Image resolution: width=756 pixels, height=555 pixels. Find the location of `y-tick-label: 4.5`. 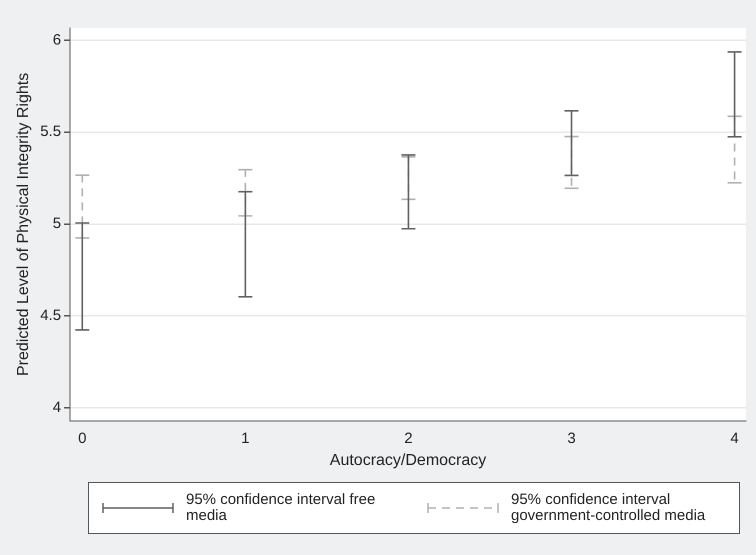

y-tick-label: 4.5 is located at coordinates (51, 315).